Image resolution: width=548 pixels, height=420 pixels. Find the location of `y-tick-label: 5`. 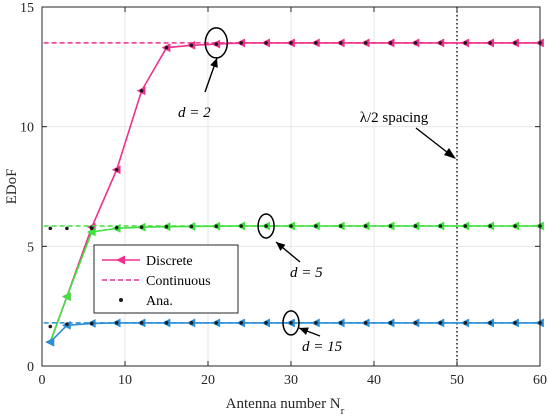

y-tick-label: 5 is located at coordinates (30, 247).